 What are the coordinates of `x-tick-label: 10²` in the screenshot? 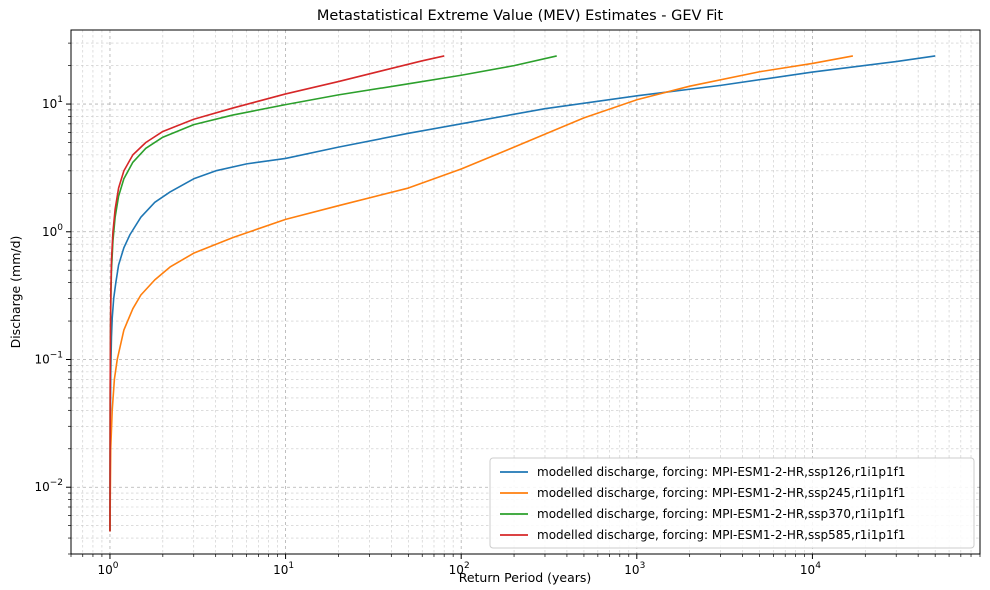 It's located at (459, 569).